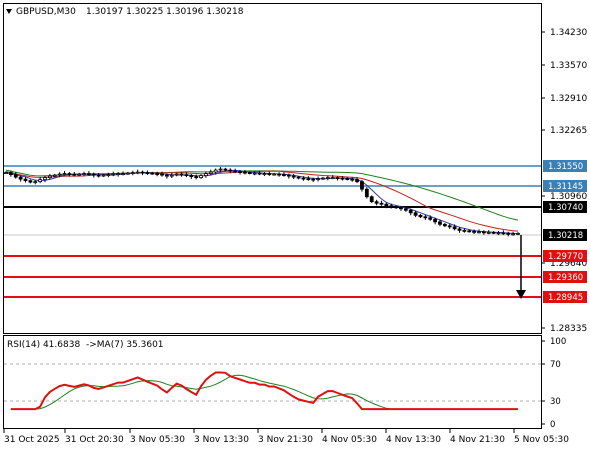  What do you see at coordinates (9, 11) in the screenshot?
I see `triangle-down-icon` at bounding box center [9, 11].